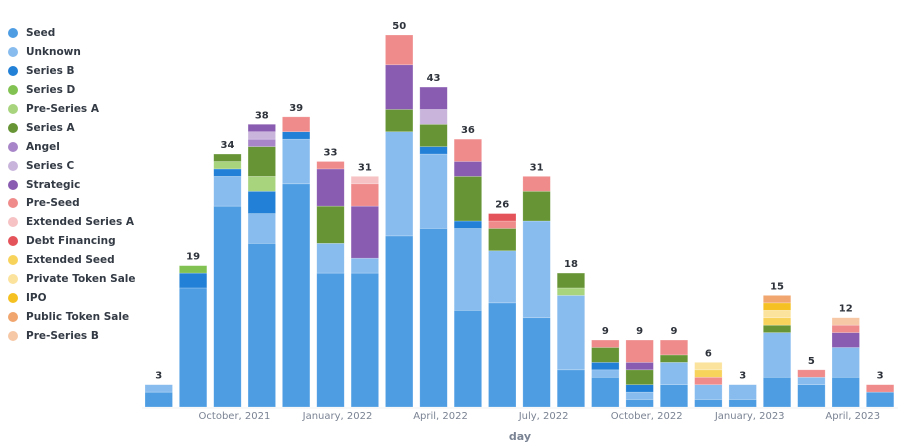  I want to click on legend-item: Angel, so click(72, 146).